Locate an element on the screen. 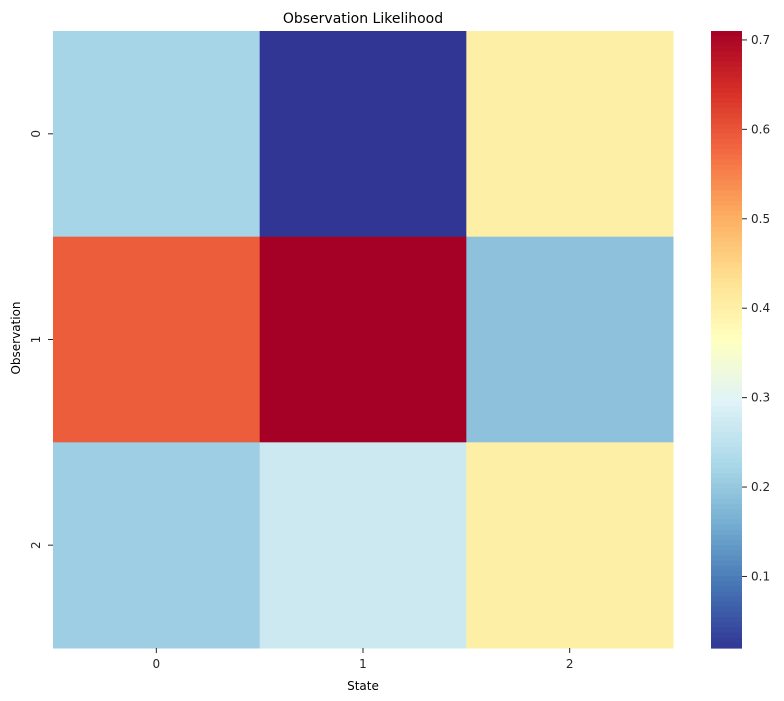  y-axis-ticks: 0 1 2 is located at coordinates (41, 339).